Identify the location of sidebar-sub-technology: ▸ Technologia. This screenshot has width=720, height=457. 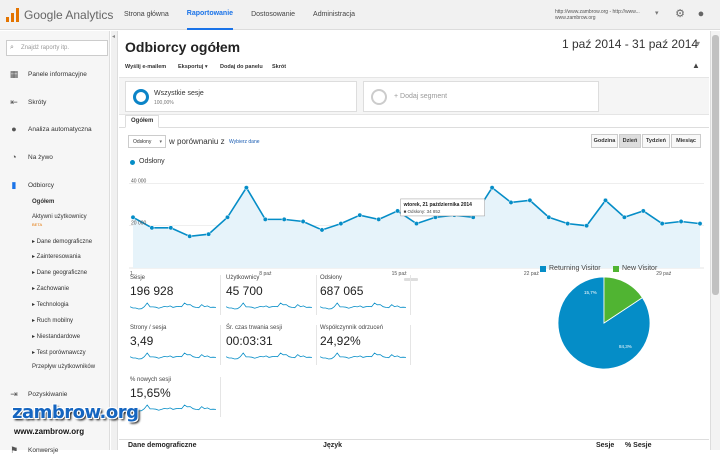
(50, 305).